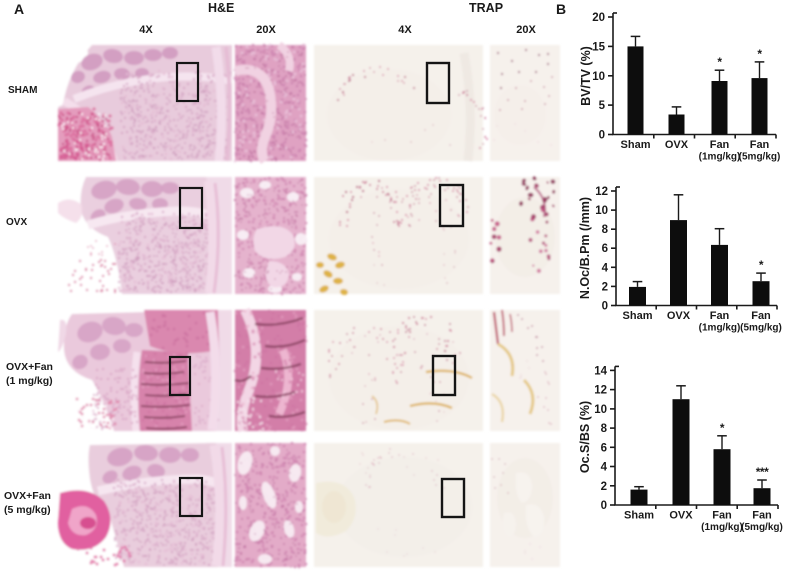 The width and height of the screenshot is (794, 573). I want to click on svg-text: BV/TV (%), so click(586, 76).